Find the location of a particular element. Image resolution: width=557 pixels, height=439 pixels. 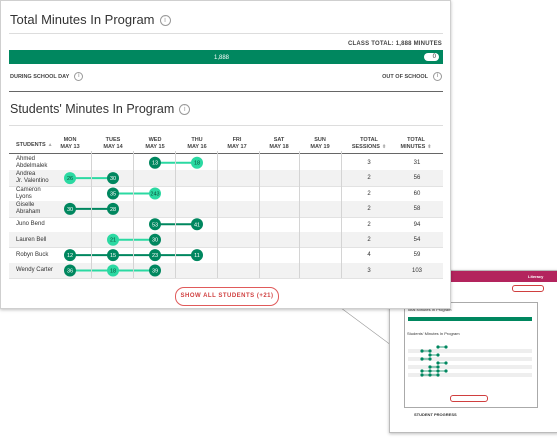

session-dot: 12 is located at coordinates (70, 255).